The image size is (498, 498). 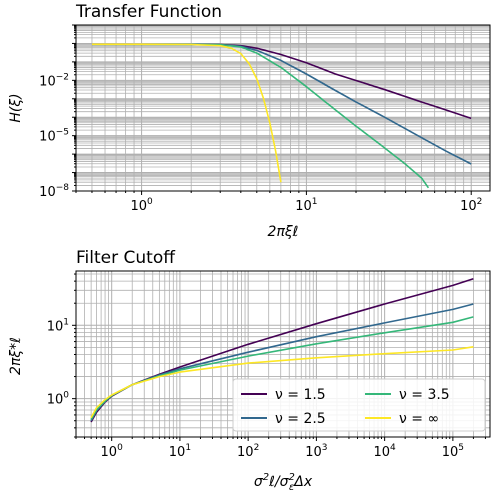 What do you see at coordinates (148, 12) in the screenshot?
I see `transfer-function-title: Transfer Function` at bounding box center [148, 12].